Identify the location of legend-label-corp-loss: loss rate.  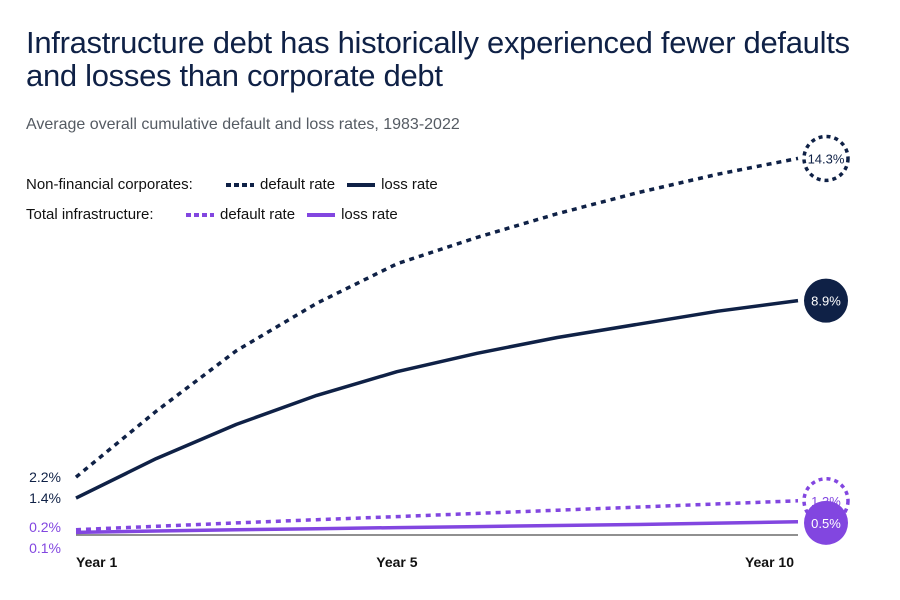
(409, 184).